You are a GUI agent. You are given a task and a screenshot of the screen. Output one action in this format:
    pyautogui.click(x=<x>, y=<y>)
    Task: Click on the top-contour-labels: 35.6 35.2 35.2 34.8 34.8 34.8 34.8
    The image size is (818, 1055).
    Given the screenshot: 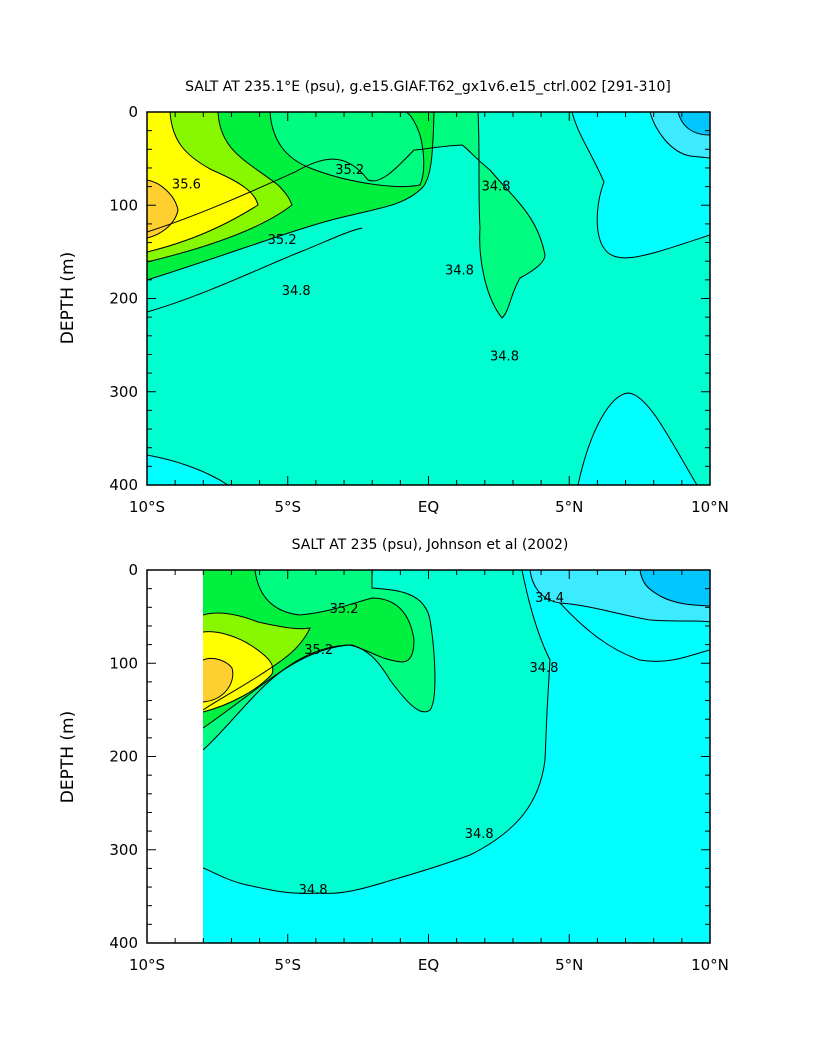 What is the action you would take?
    pyautogui.click(x=345, y=264)
    